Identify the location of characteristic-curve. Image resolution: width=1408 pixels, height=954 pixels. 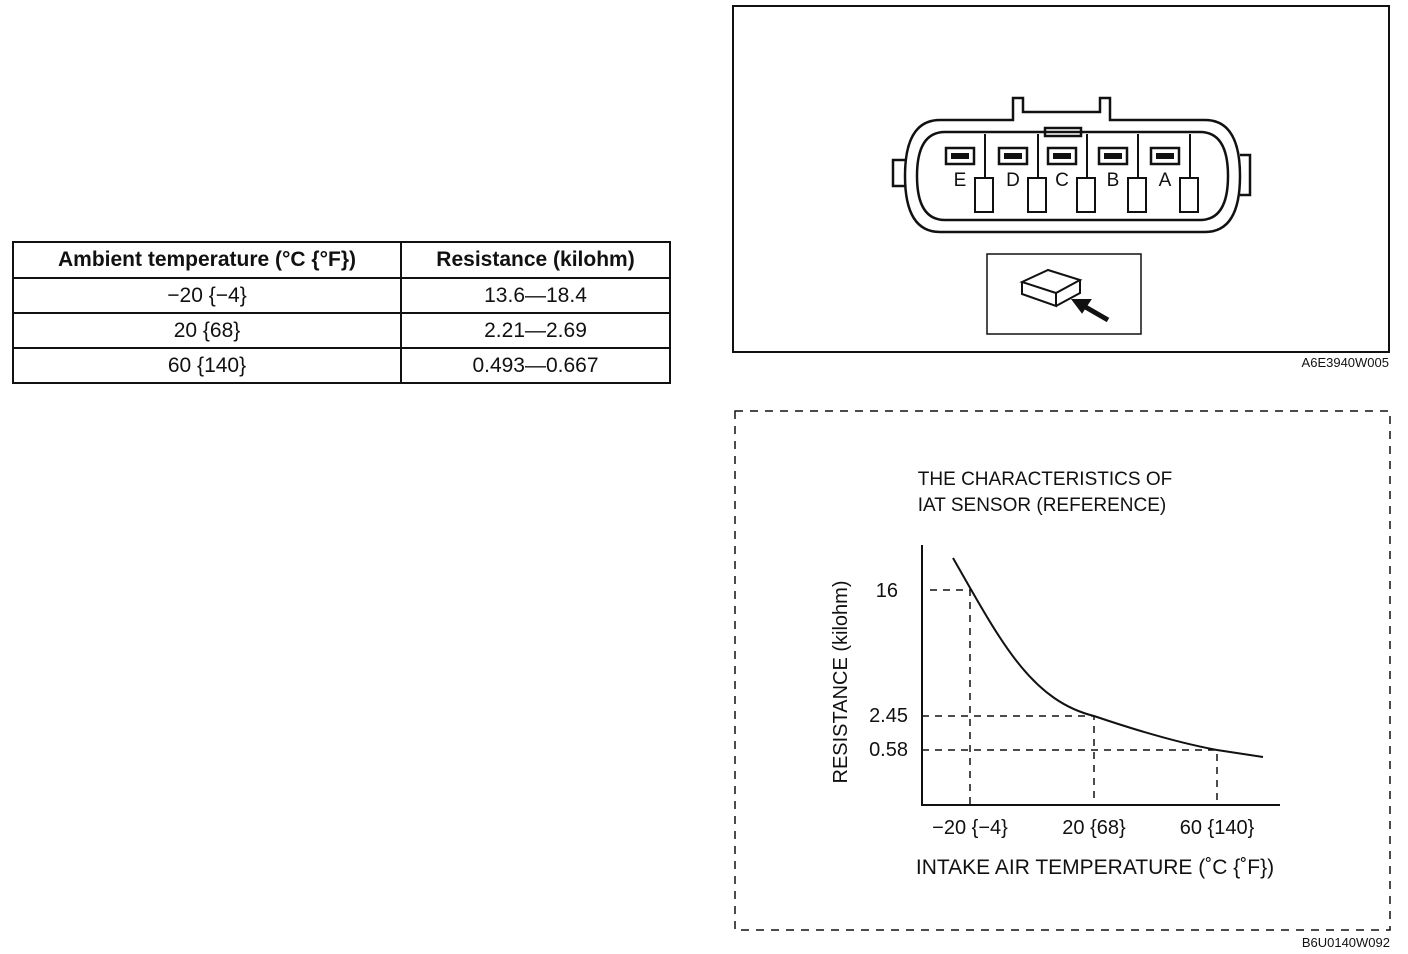
(1108, 657).